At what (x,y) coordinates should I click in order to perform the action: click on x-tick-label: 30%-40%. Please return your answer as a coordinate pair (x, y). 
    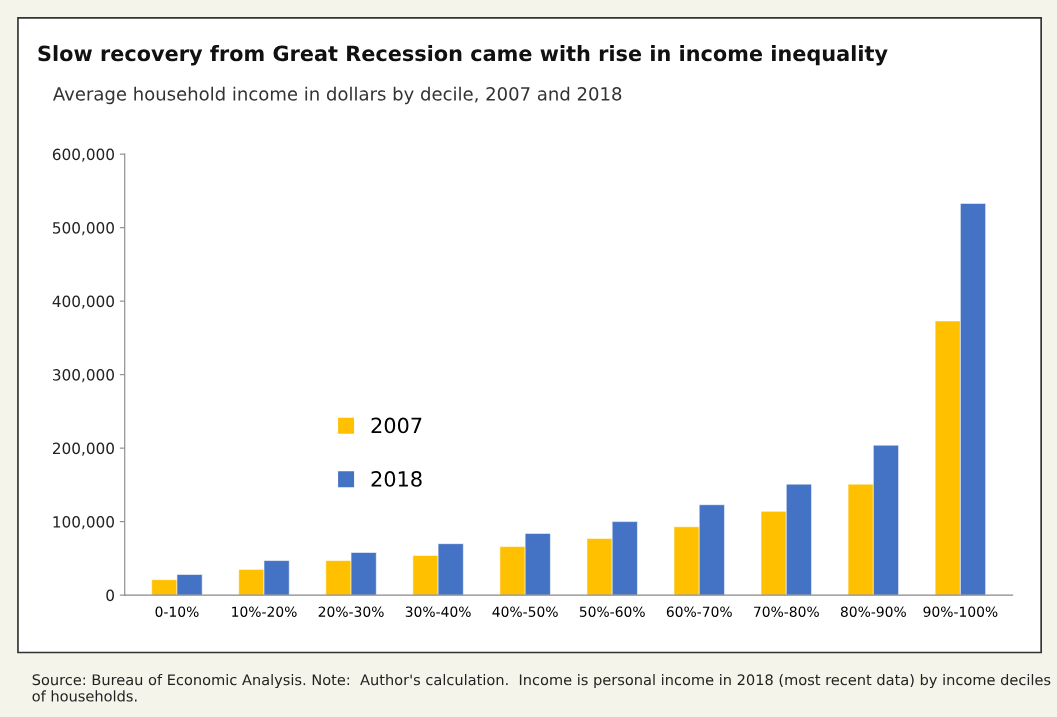
    Looking at the image, I should click on (438, 611).